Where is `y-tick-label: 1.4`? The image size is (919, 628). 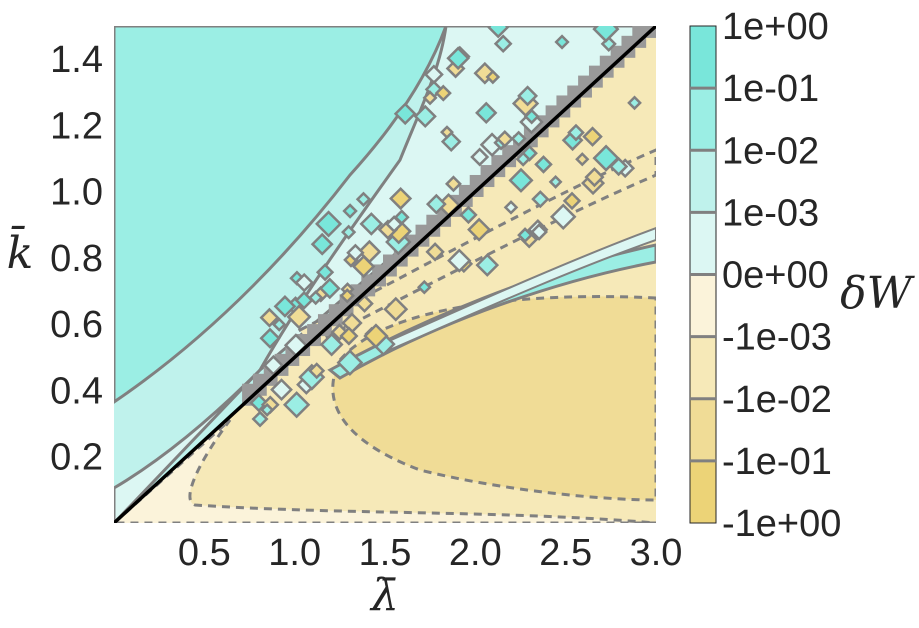 y-tick-label: 1.4 is located at coordinates (76, 60).